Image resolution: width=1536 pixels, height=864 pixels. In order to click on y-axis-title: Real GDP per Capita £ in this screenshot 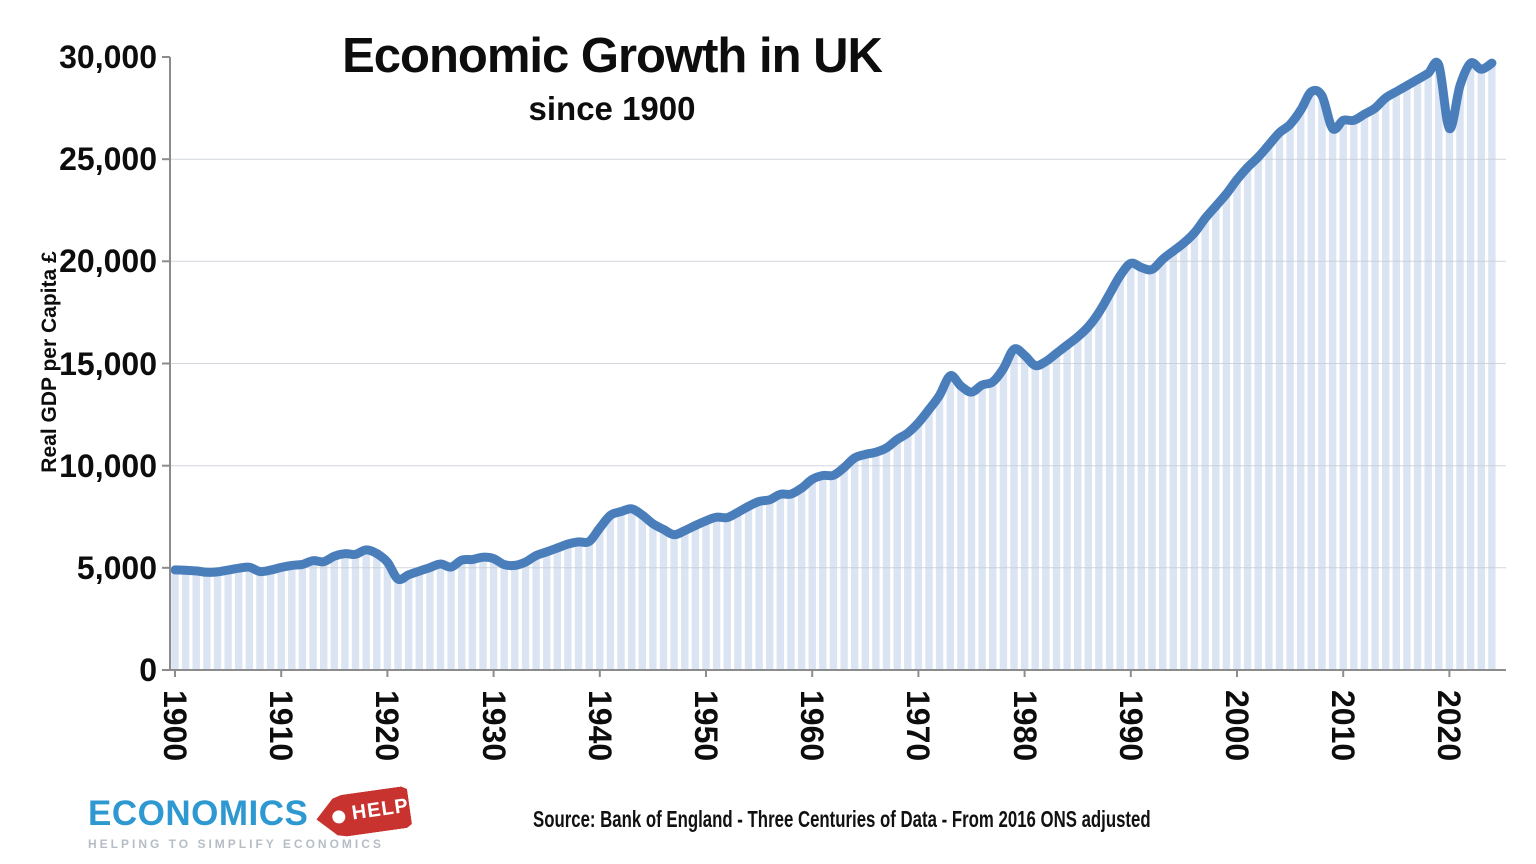, I will do `click(49, 362)`.